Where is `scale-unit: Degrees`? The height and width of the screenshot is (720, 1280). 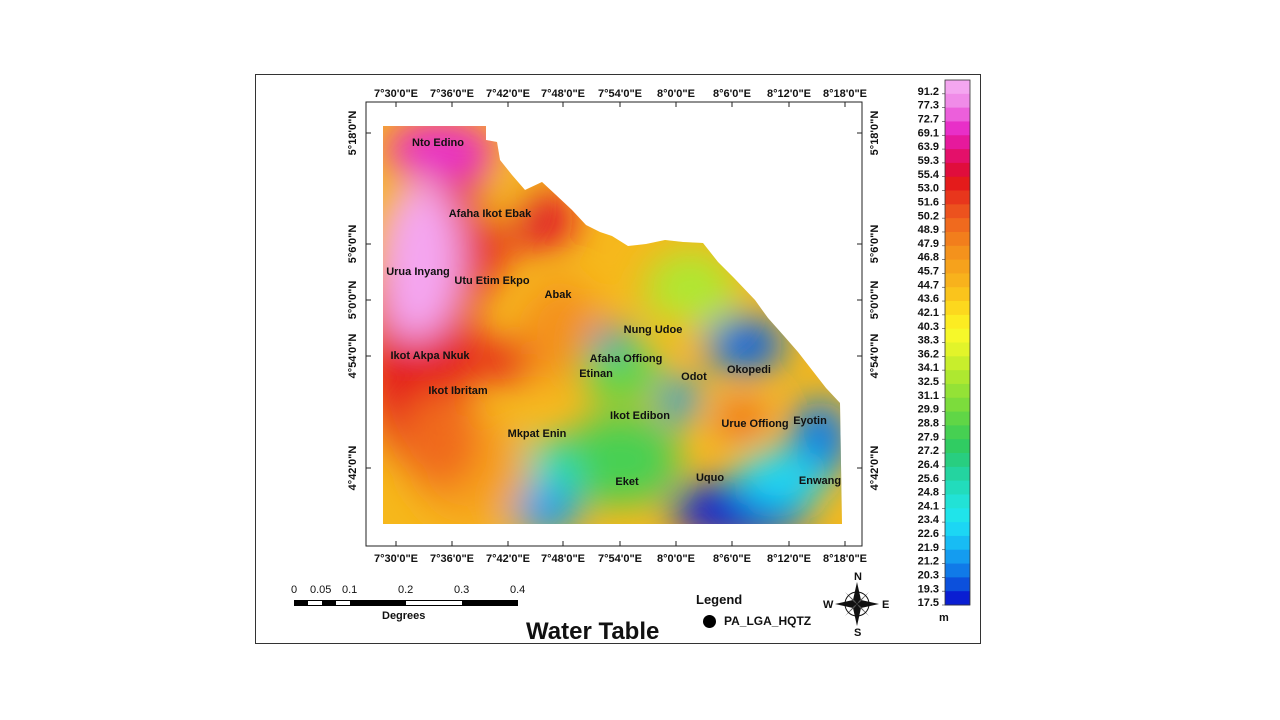
scale-unit: Degrees is located at coordinates (404, 616).